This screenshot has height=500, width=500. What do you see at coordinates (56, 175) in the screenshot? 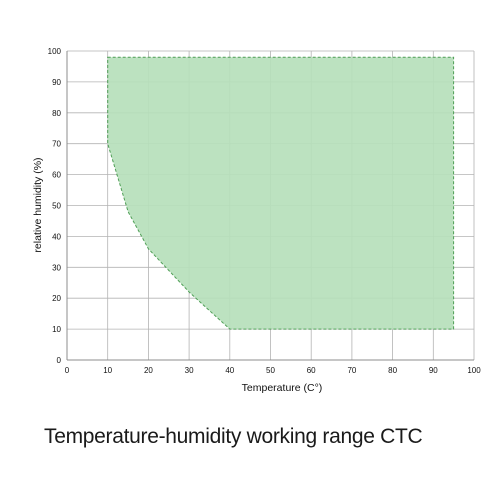
I see `y-tick-label: 60` at bounding box center [56, 175].